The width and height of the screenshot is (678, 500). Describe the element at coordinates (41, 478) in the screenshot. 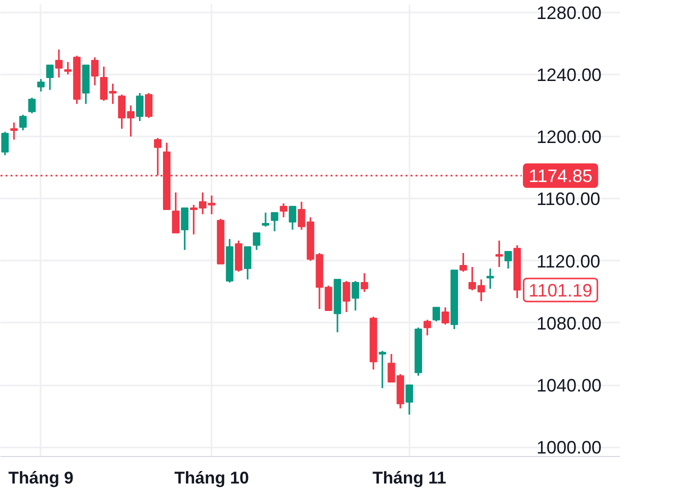

I see `x-tick-label: Tháng 9` at that location.